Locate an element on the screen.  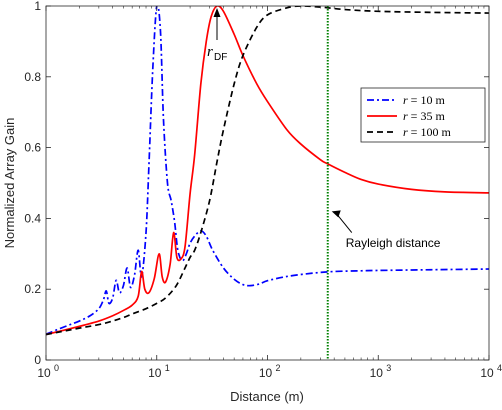
rayleigh-label: Rayleigh distance is located at coordinates (393, 243).